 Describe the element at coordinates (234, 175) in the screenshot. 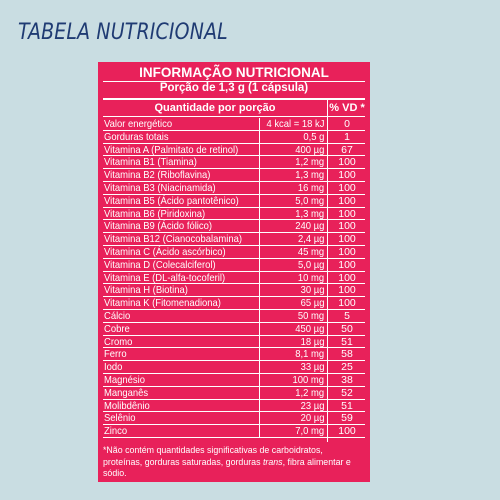

I see `table-row: Vitamina B2 (Riboflavina) 1,3 mg 100` at that location.